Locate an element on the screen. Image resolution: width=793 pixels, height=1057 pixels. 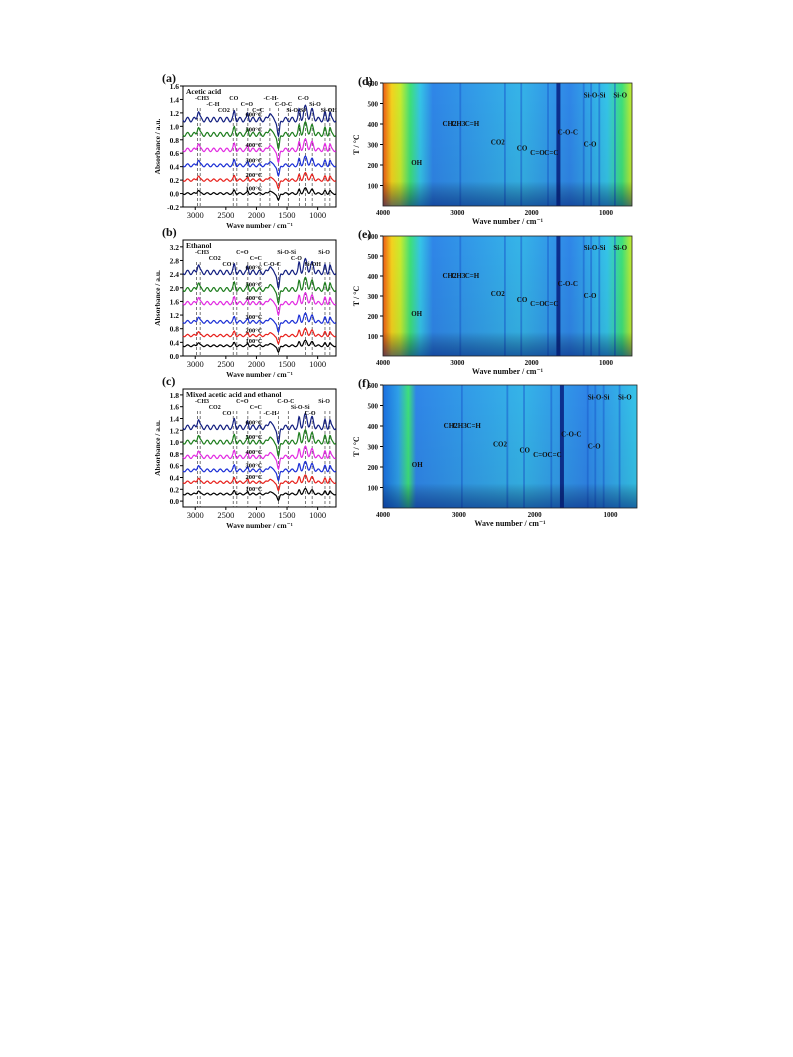
band-annotation: OH is located at coordinates (417, 465).